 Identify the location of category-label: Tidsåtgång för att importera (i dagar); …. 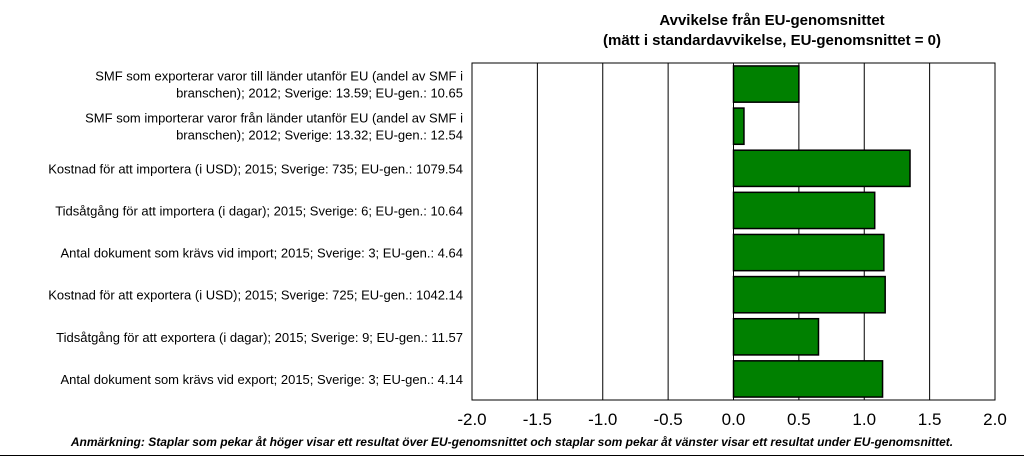
(259, 210).